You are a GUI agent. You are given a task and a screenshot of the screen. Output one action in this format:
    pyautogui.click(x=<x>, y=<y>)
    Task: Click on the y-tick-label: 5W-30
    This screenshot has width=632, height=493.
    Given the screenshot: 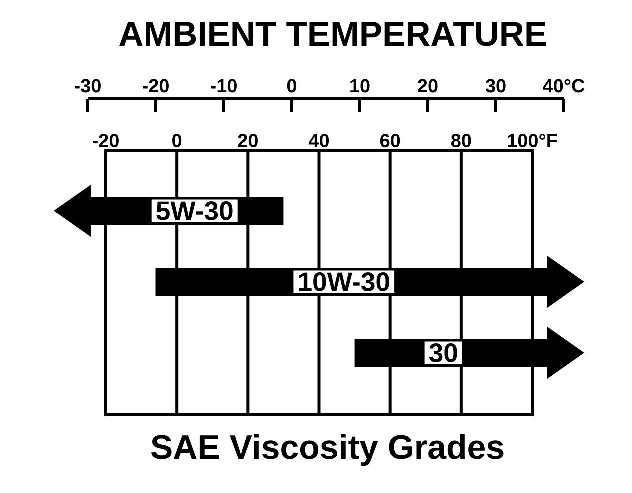 What is the action you would take?
    pyautogui.click(x=194, y=211)
    